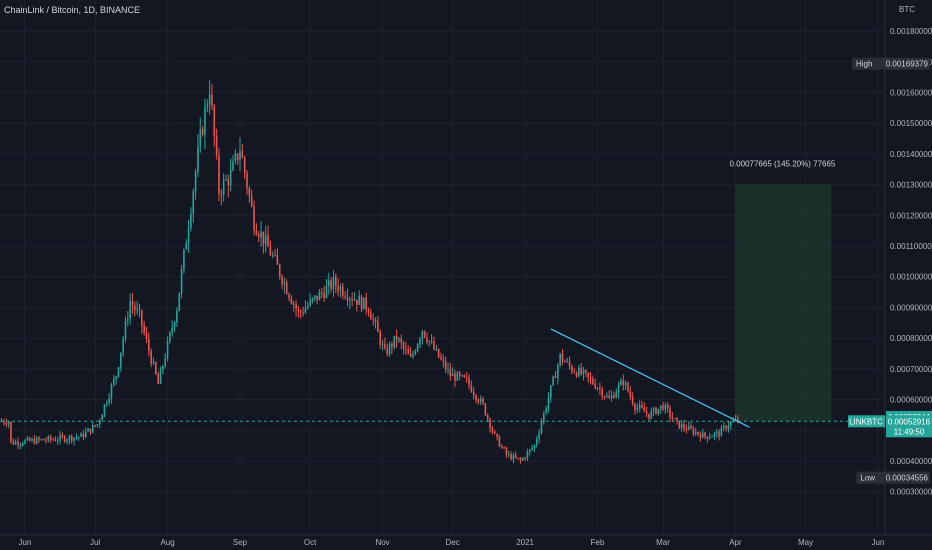 The image size is (932, 550). I want to click on symbol-tag-bg, so click(866, 421).